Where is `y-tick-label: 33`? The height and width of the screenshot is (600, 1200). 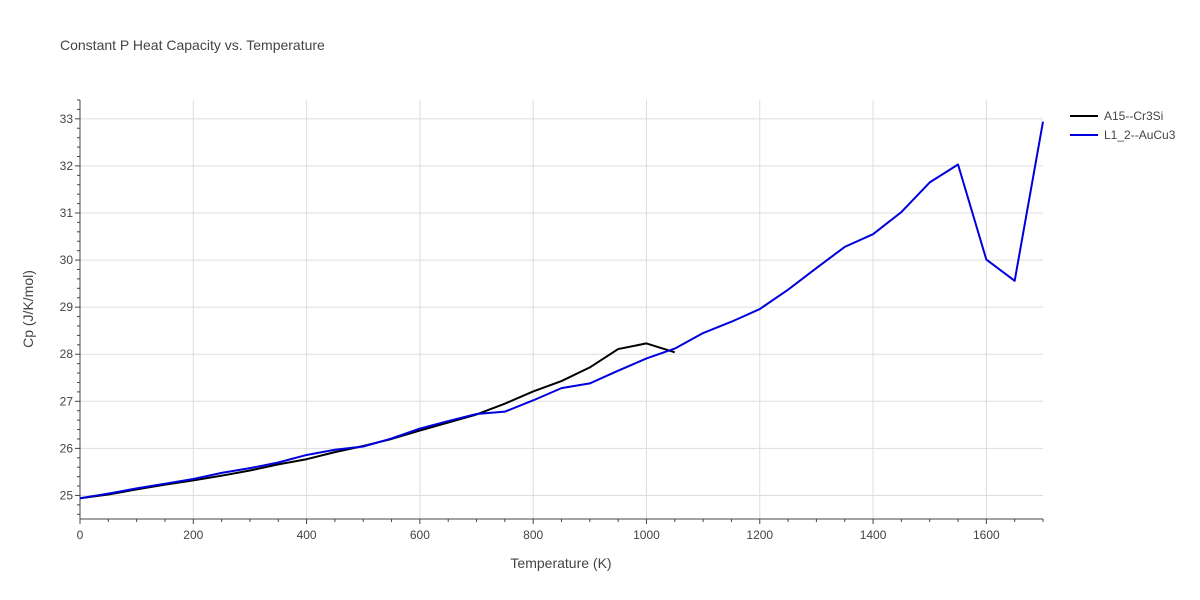
y-tick-label: 33 is located at coordinates (67, 119).